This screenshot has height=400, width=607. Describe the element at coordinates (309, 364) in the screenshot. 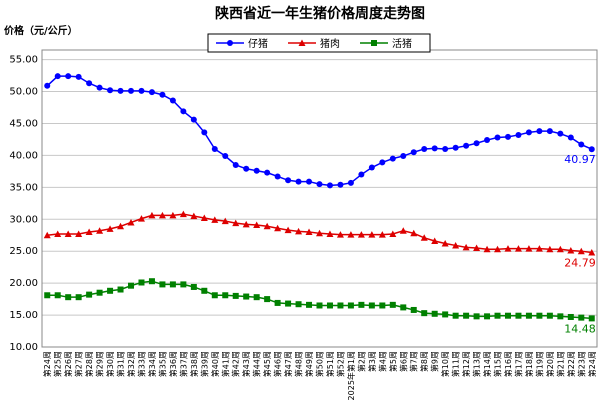

I see `x-tick-label: 第49周` at that location.